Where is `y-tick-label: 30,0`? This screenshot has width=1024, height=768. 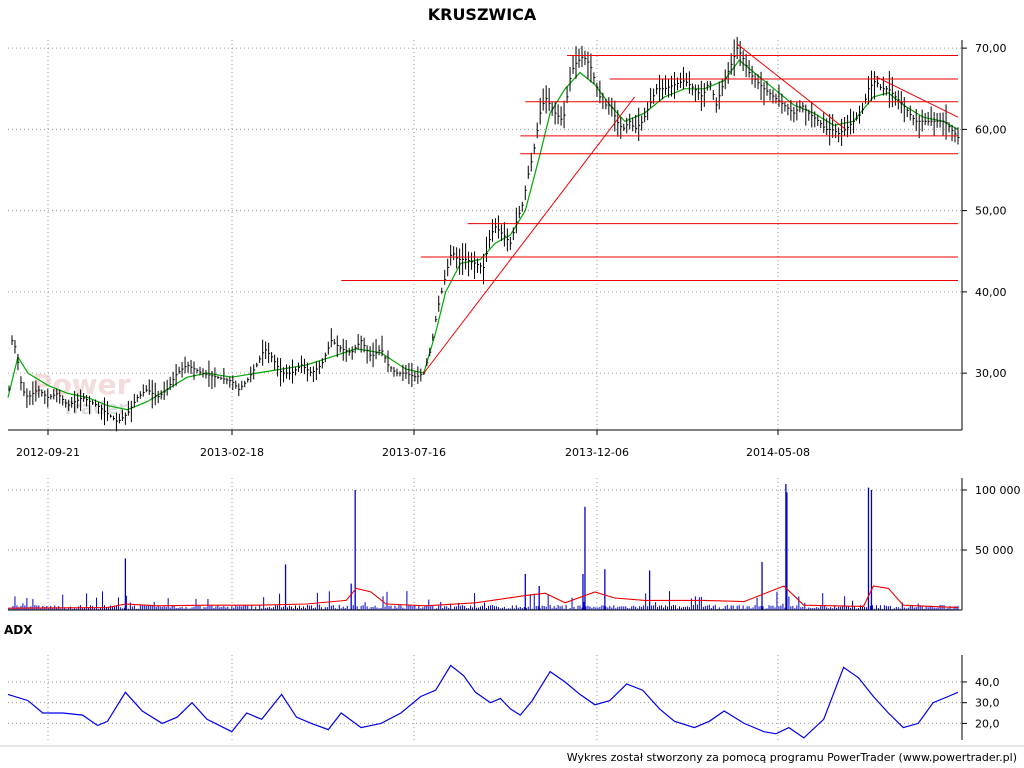 y-tick-label: 30,0 is located at coordinates (987, 703).